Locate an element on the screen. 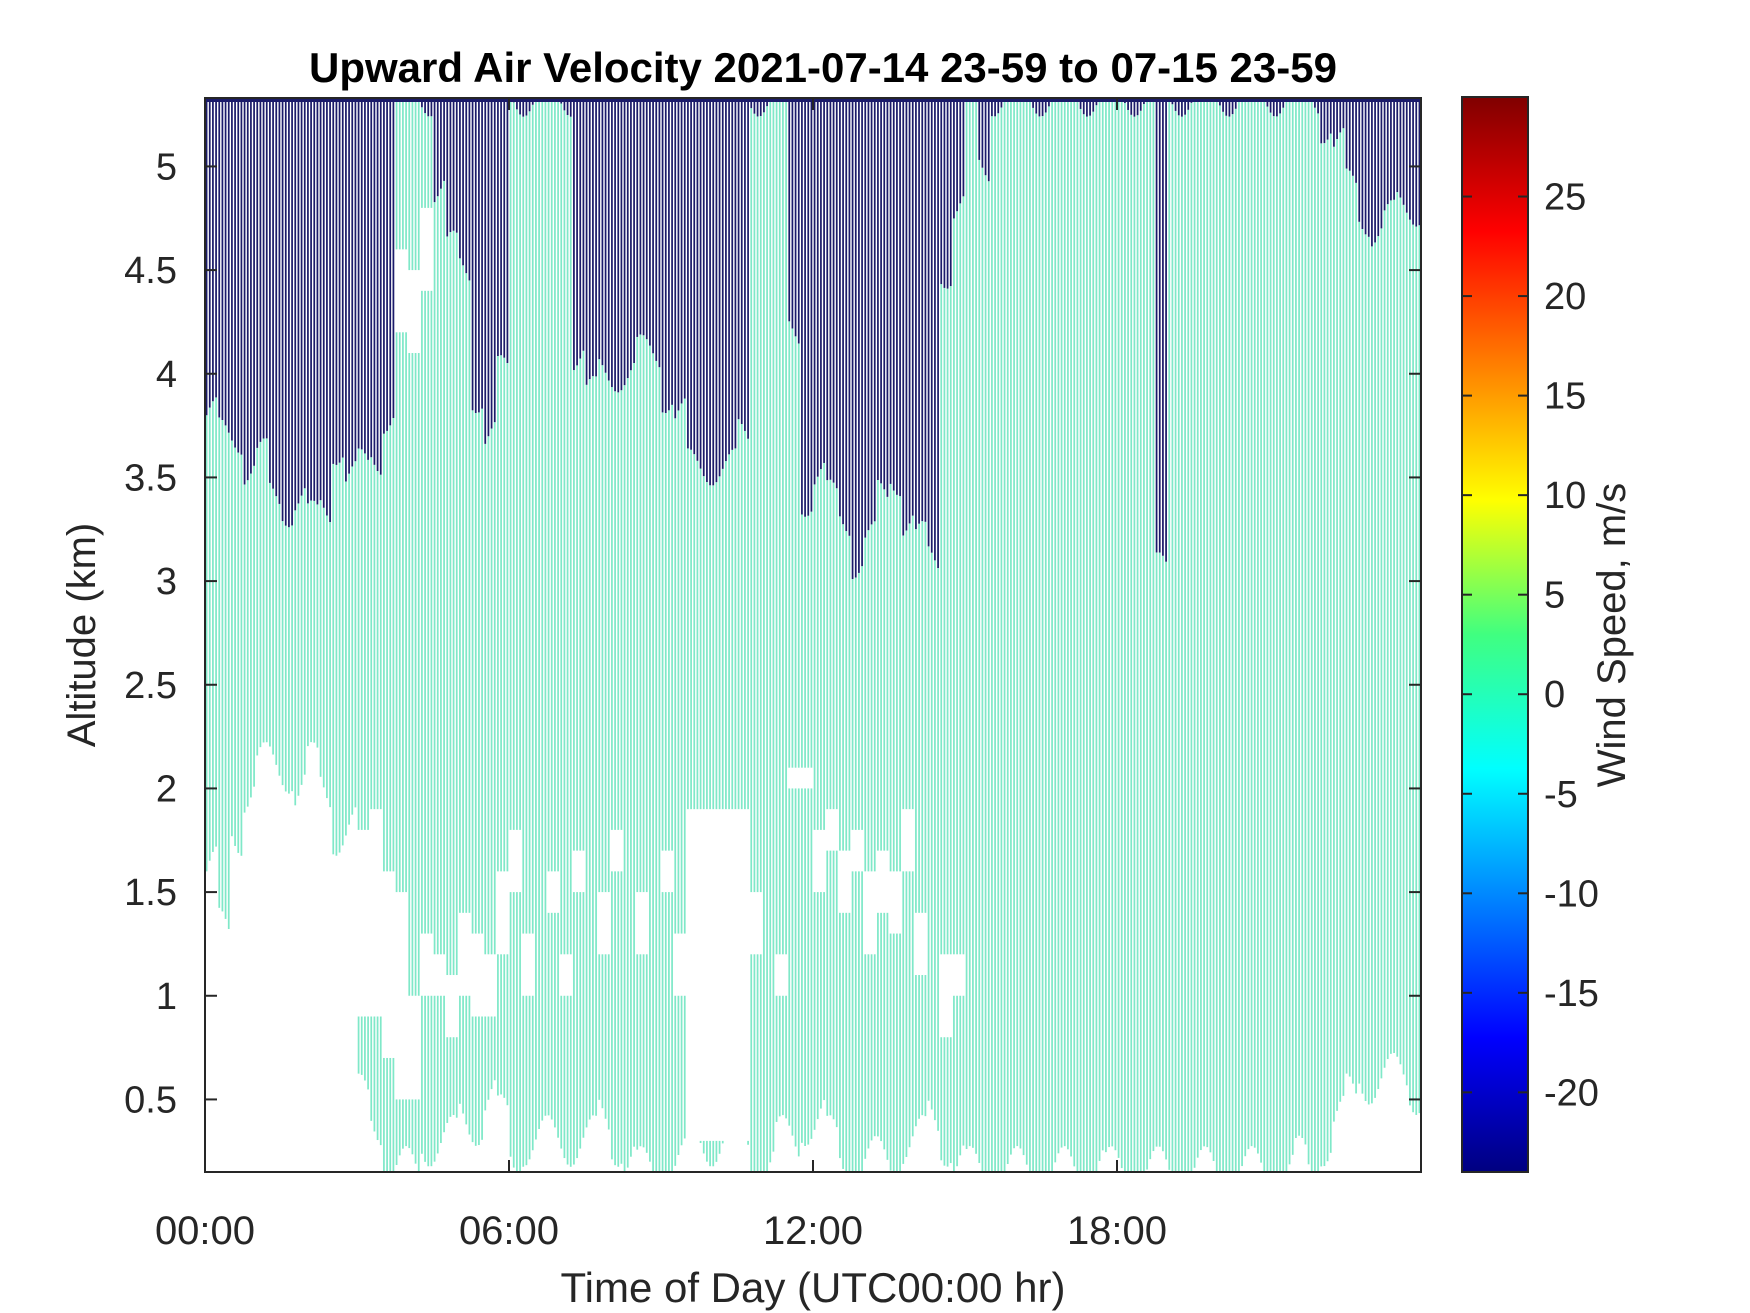  y-tick-label: 1.5 is located at coordinates (150, 893).